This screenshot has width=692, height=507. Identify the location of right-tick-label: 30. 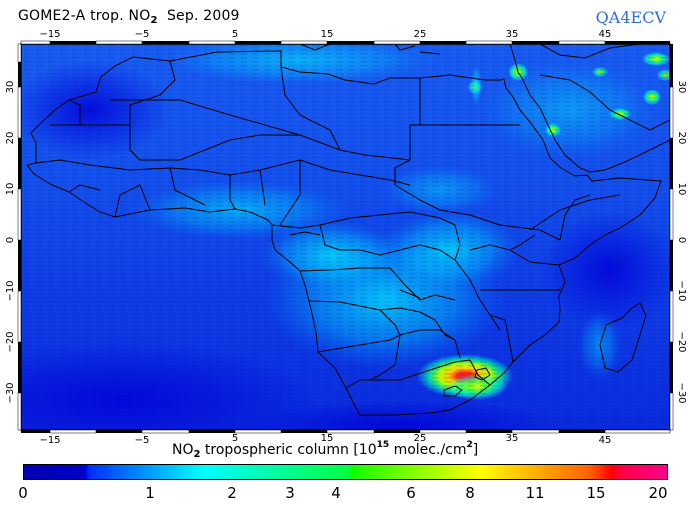
(681, 87).